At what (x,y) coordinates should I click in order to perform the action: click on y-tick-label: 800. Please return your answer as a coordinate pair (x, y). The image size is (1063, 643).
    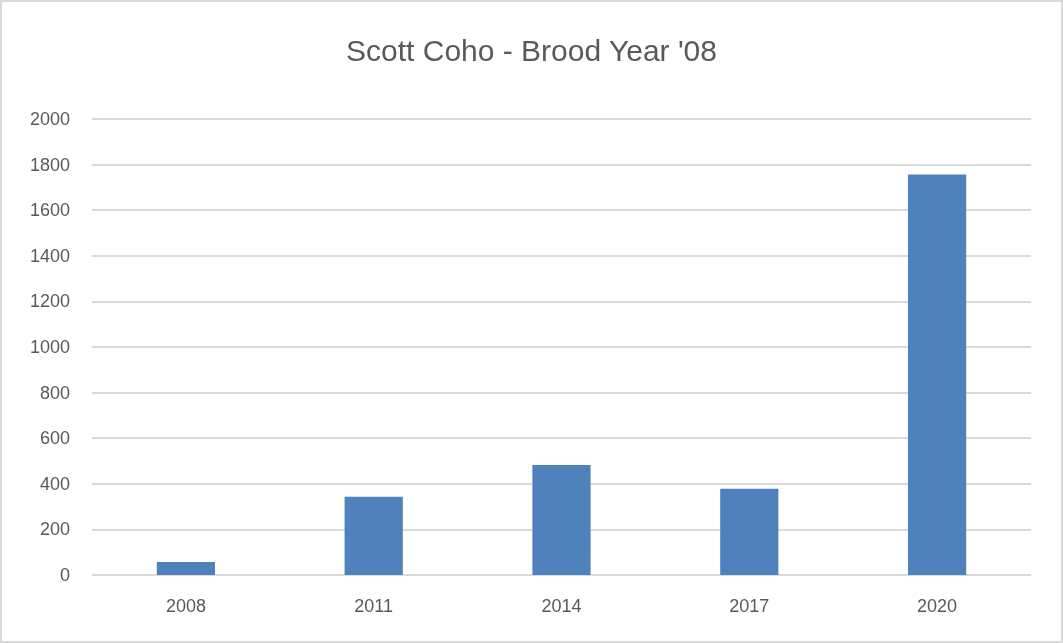
    Looking at the image, I should click on (54, 392).